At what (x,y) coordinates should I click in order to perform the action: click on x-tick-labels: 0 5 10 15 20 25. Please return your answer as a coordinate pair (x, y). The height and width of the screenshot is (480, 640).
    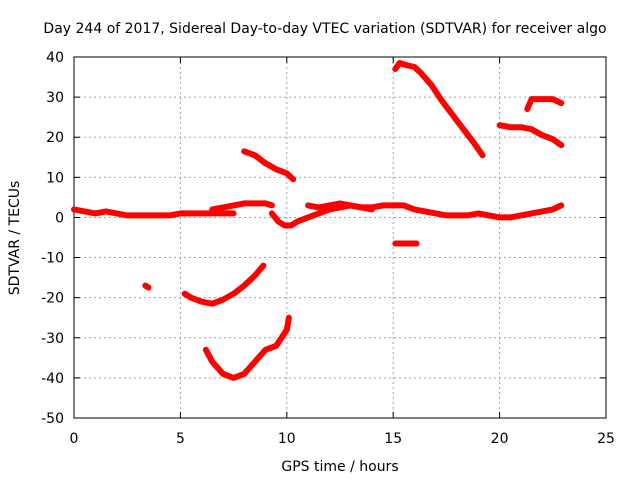
    Looking at the image, I should click on (342, 439).